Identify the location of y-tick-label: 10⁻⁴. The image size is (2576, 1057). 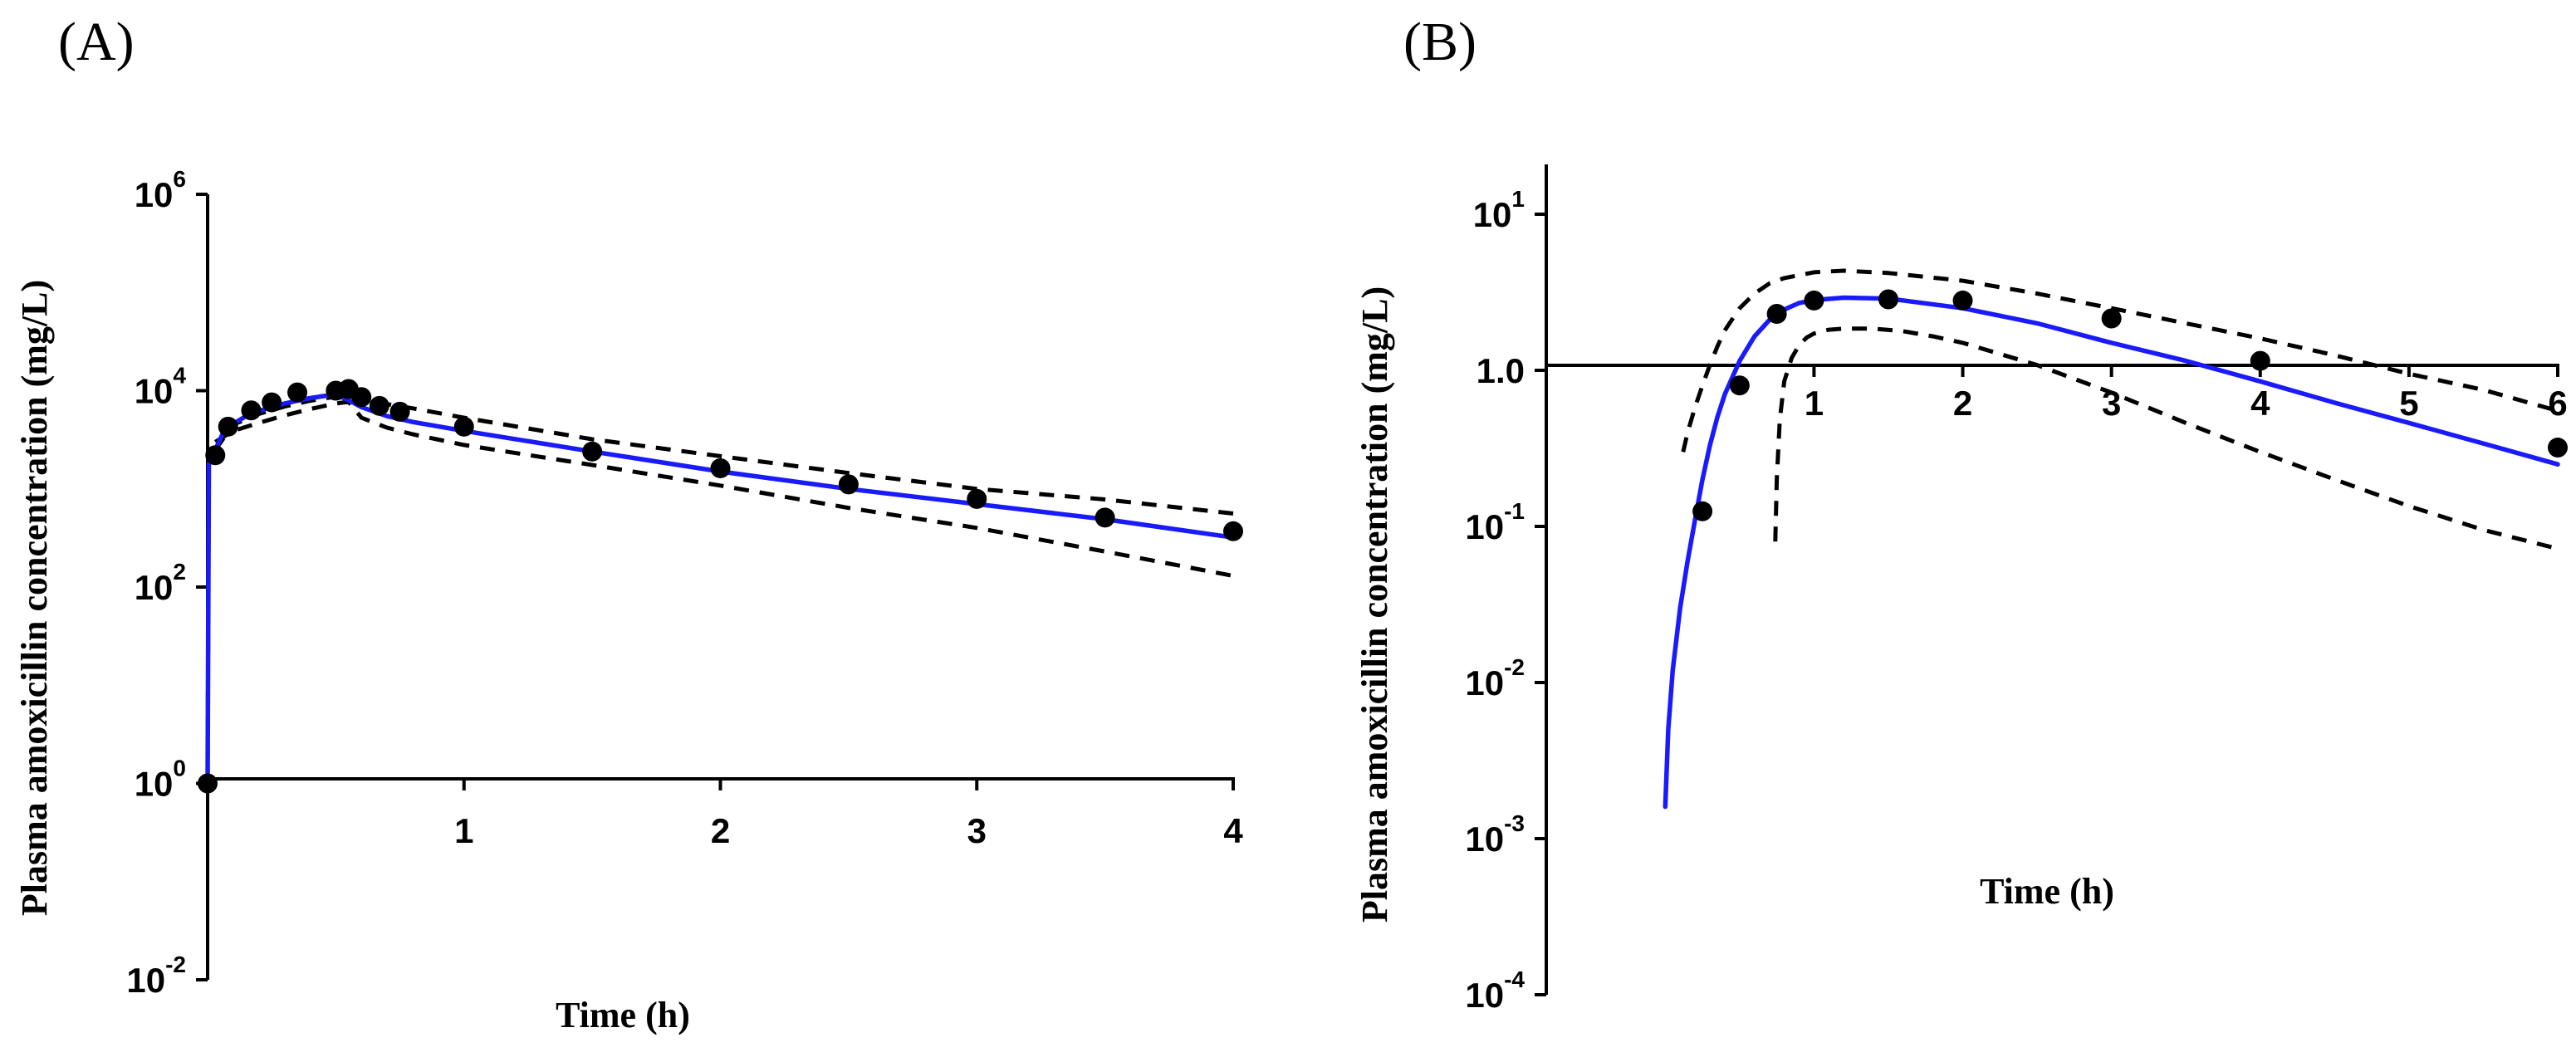
(1495, 990).